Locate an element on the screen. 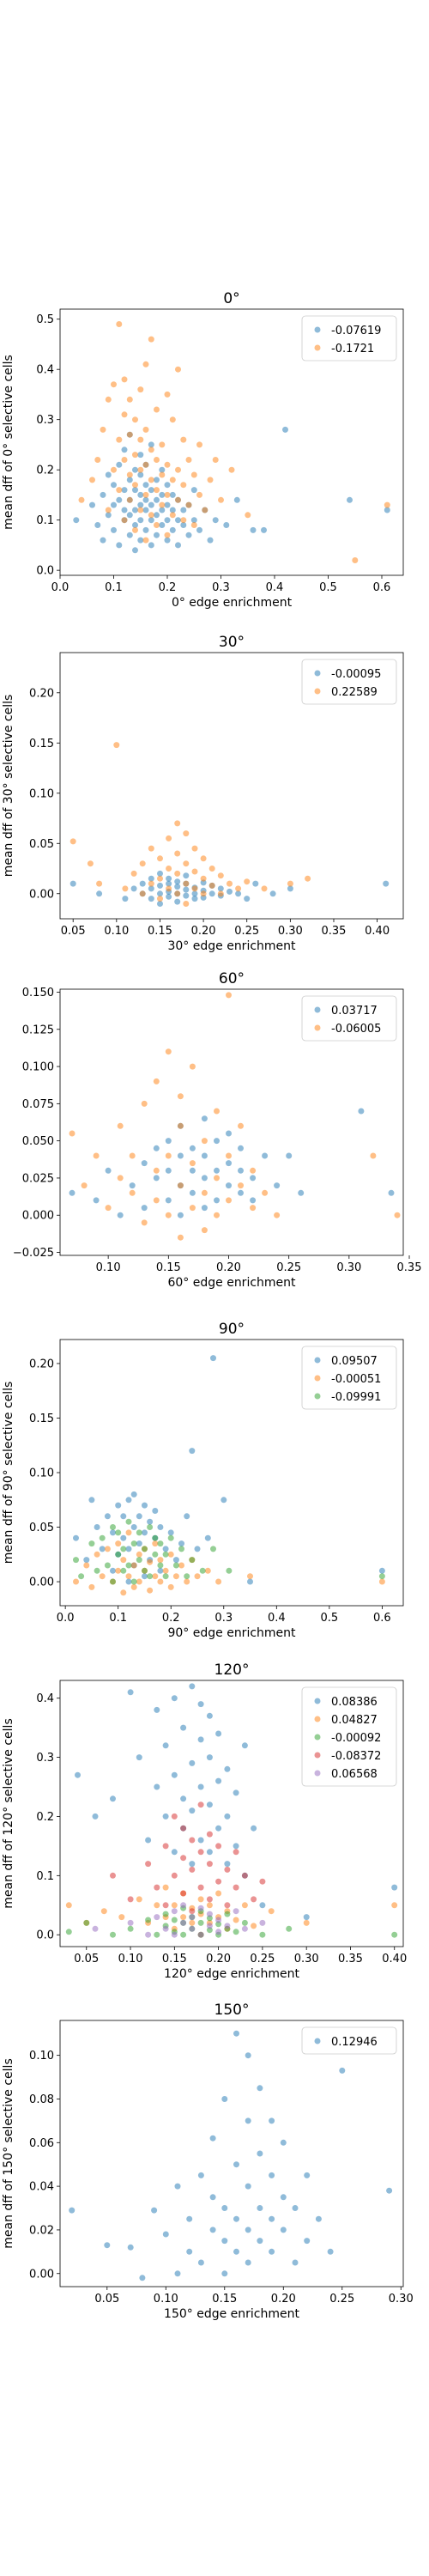 This screenshot has width=429, height=2576. x-tick-label: 0.30 is located at coordinates (306, 1959).